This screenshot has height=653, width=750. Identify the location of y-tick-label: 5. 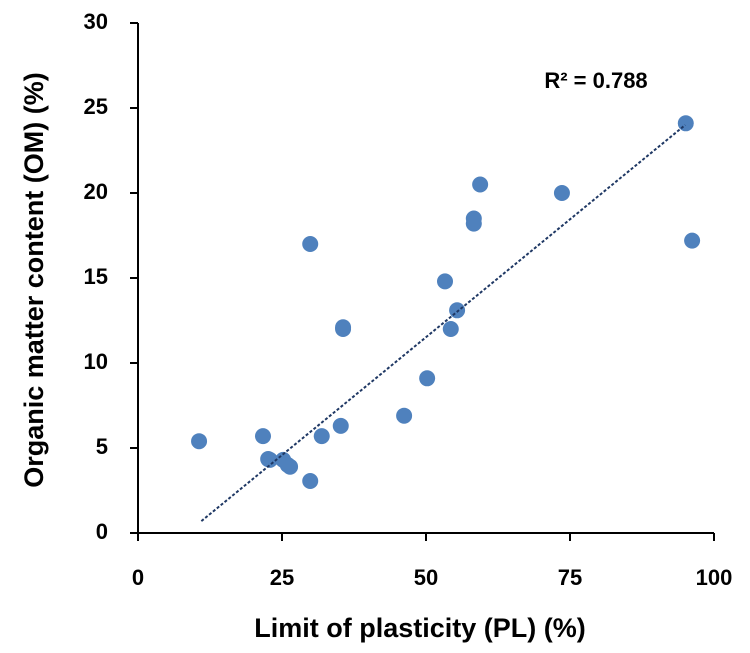
(102, 446).